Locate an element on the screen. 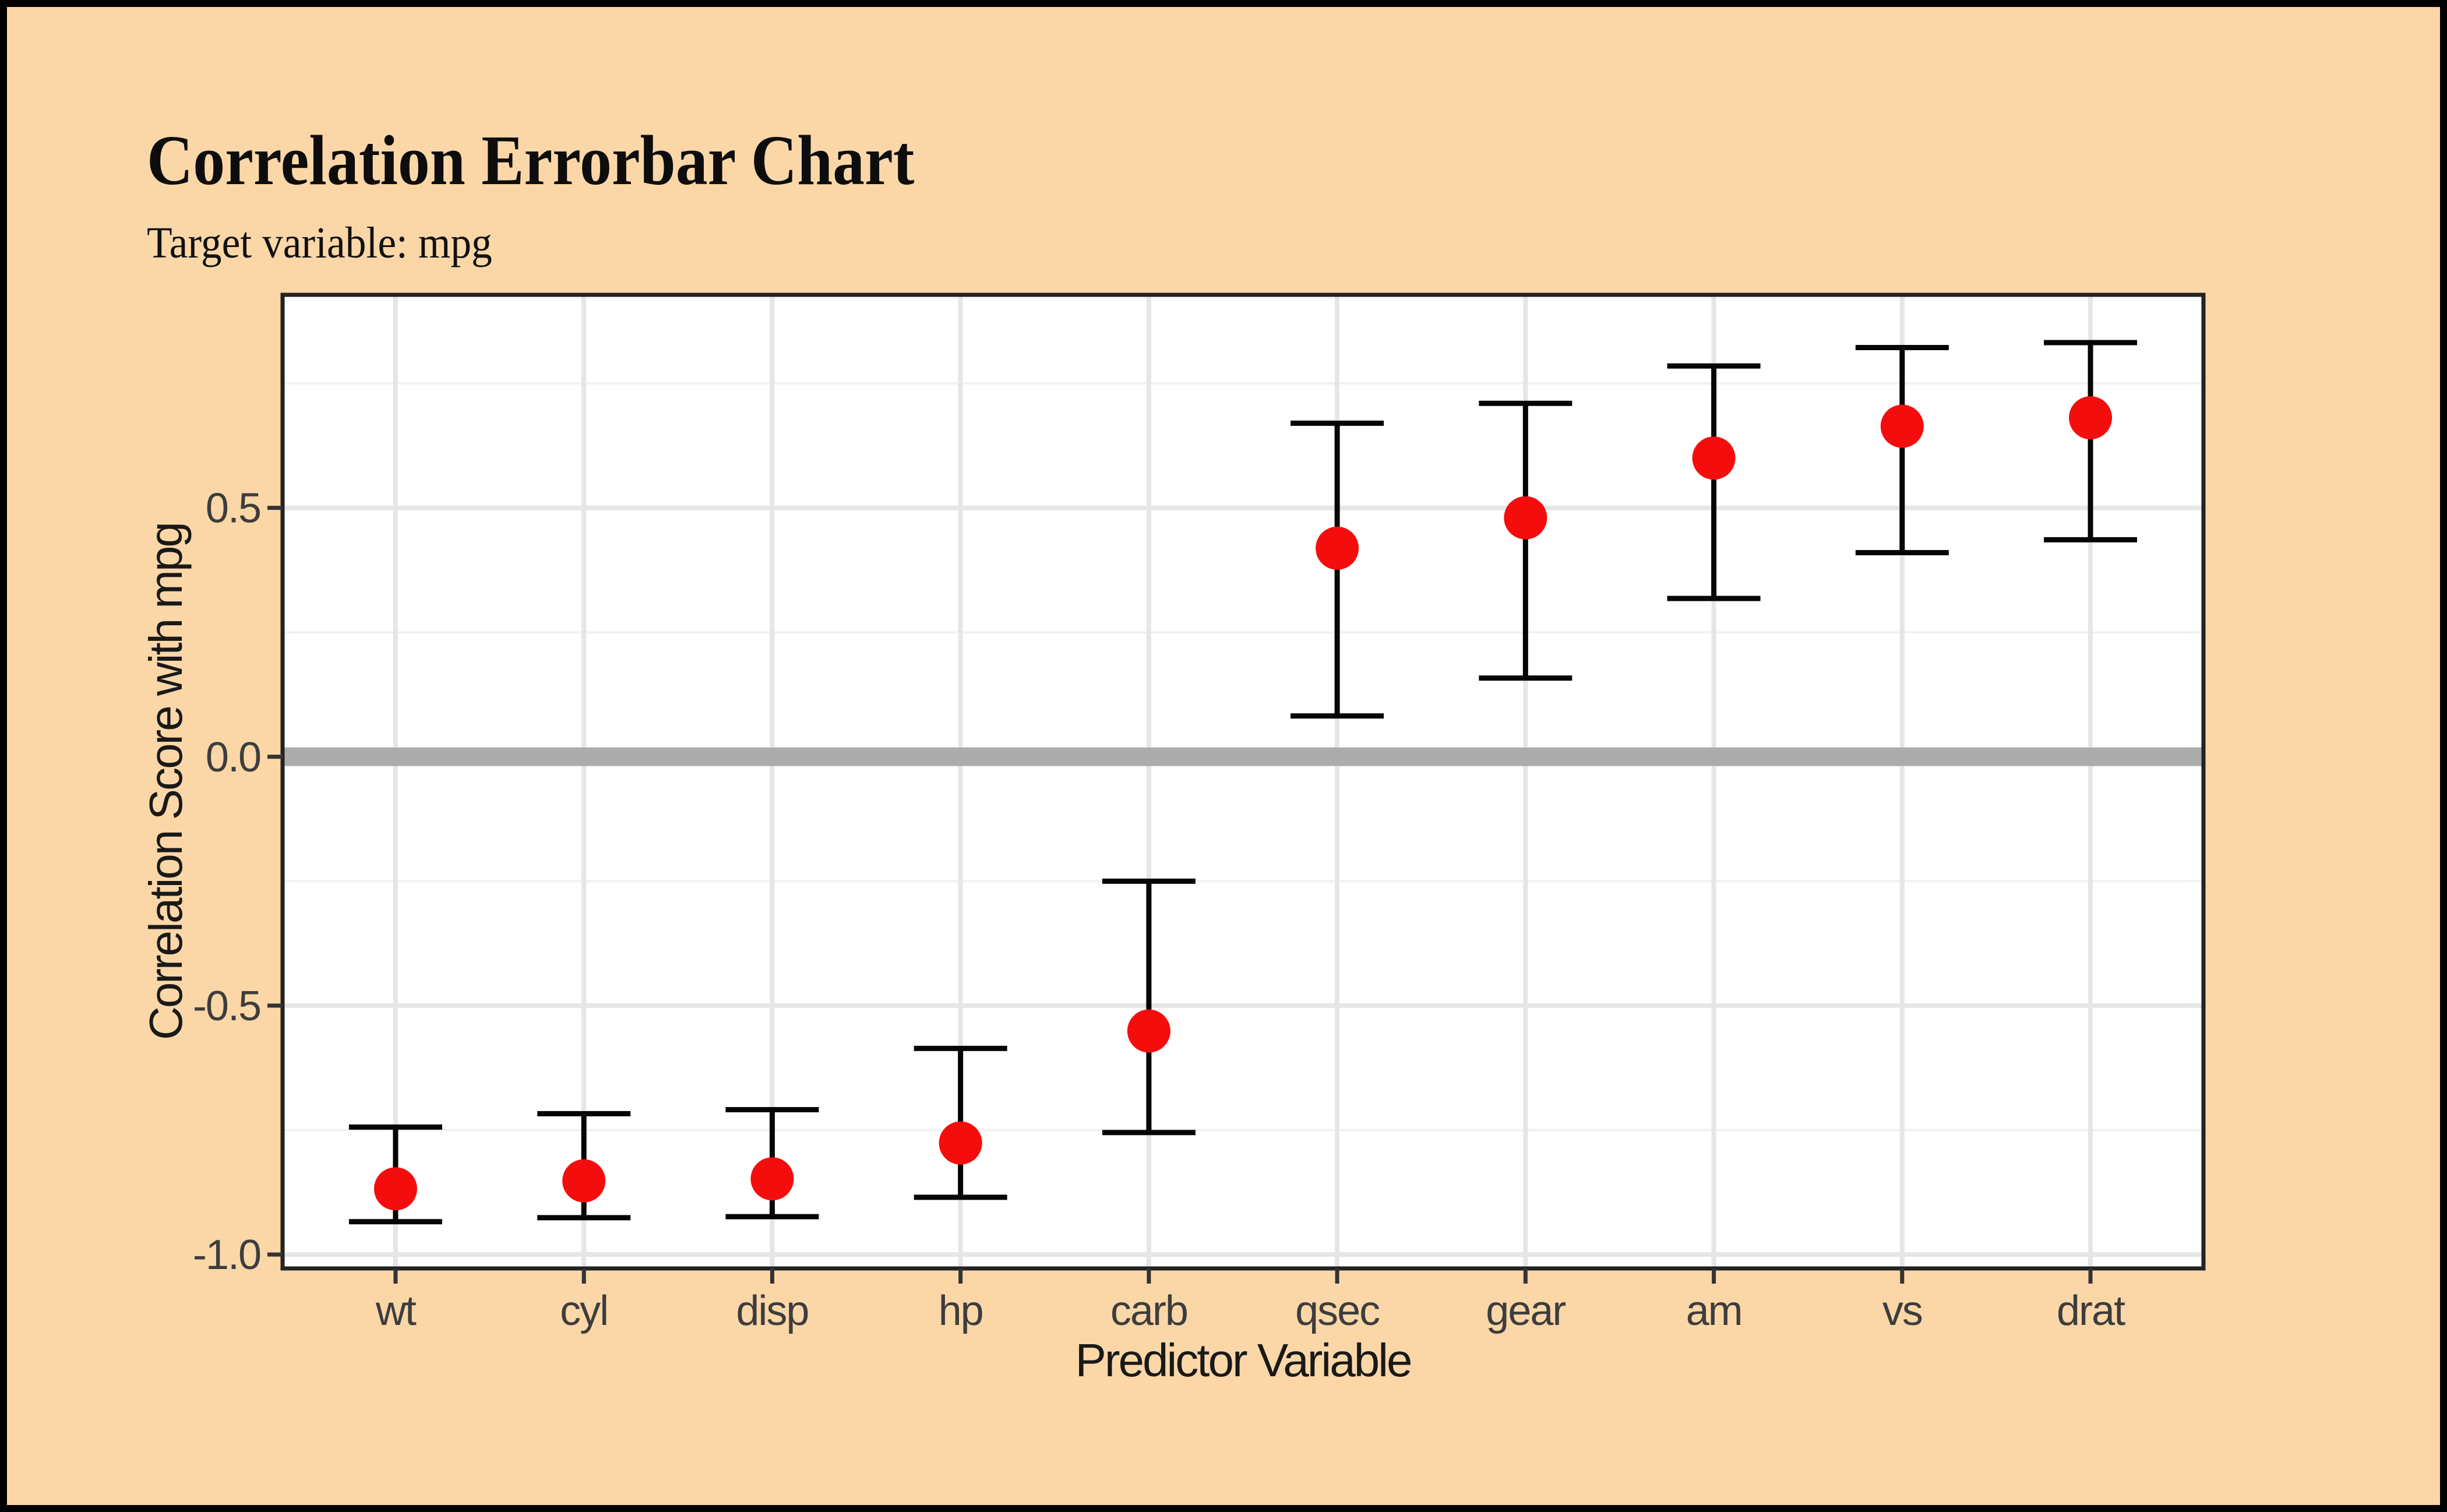 This screenshot has width=2447, height=1512. point-carb is located at coordinates (1148, 1031).